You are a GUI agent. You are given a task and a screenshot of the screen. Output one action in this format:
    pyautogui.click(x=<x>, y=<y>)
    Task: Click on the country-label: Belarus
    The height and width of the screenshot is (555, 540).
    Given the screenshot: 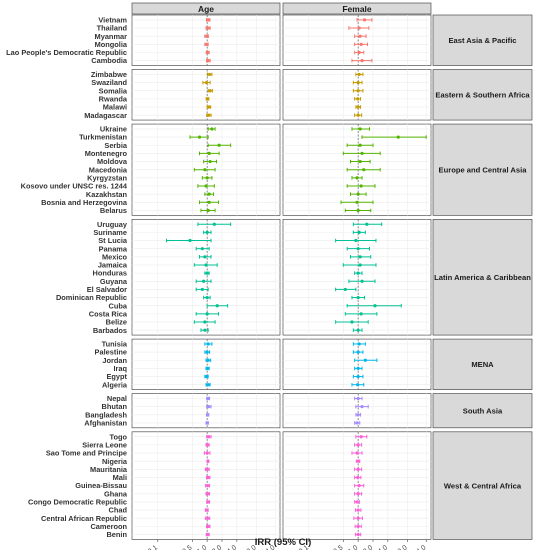 What is the action you would take?
    pyautogui.click(x=113, y=210)
    